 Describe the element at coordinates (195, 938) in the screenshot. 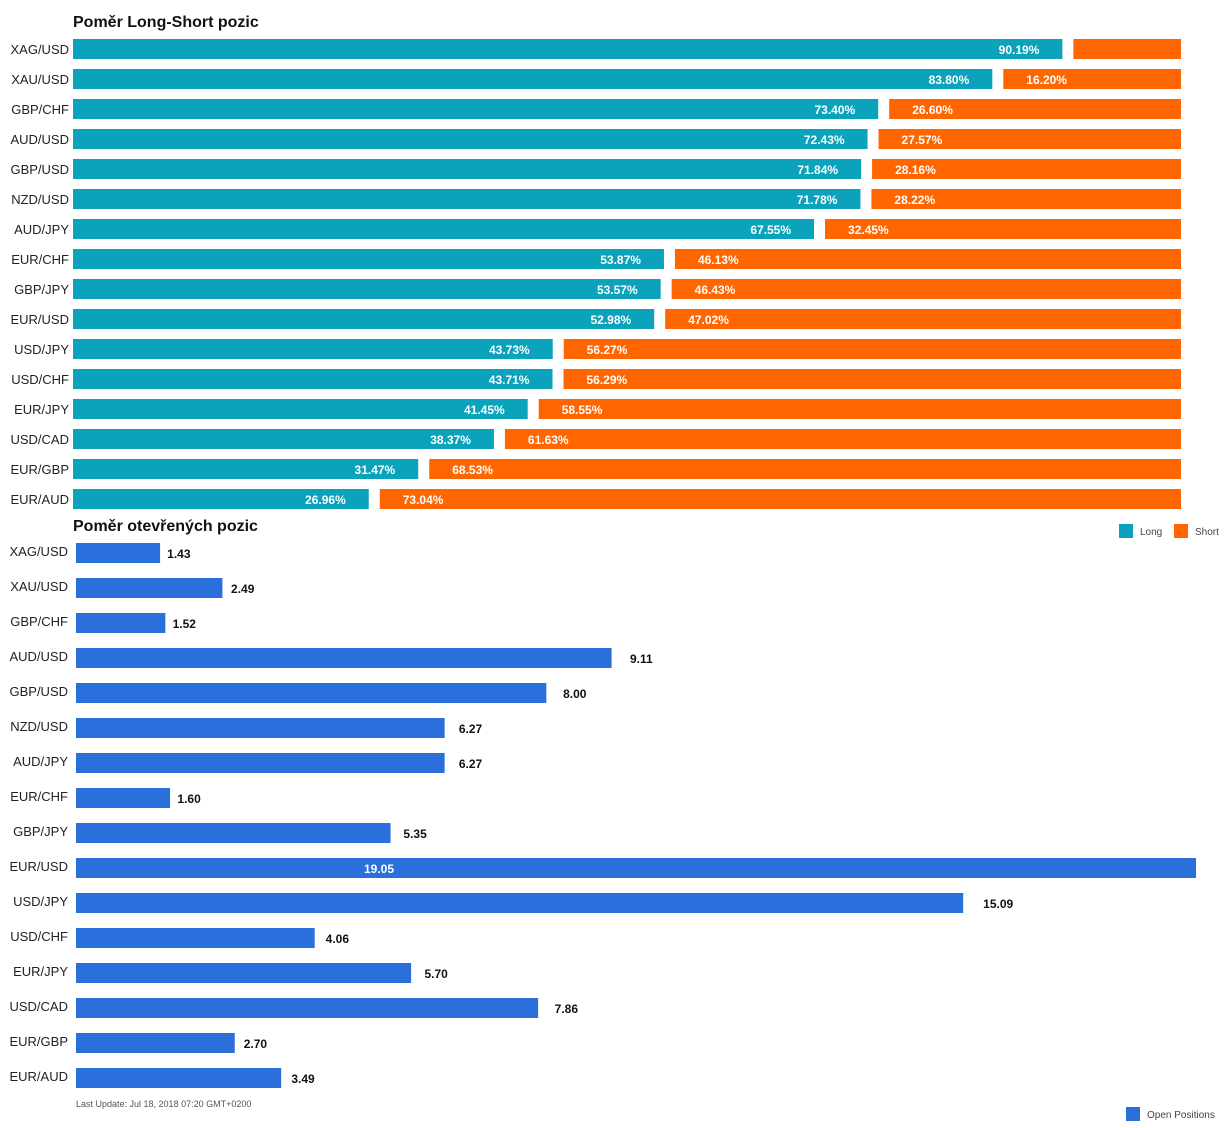

I see `open-positions-bar-usd-chf` at that location.